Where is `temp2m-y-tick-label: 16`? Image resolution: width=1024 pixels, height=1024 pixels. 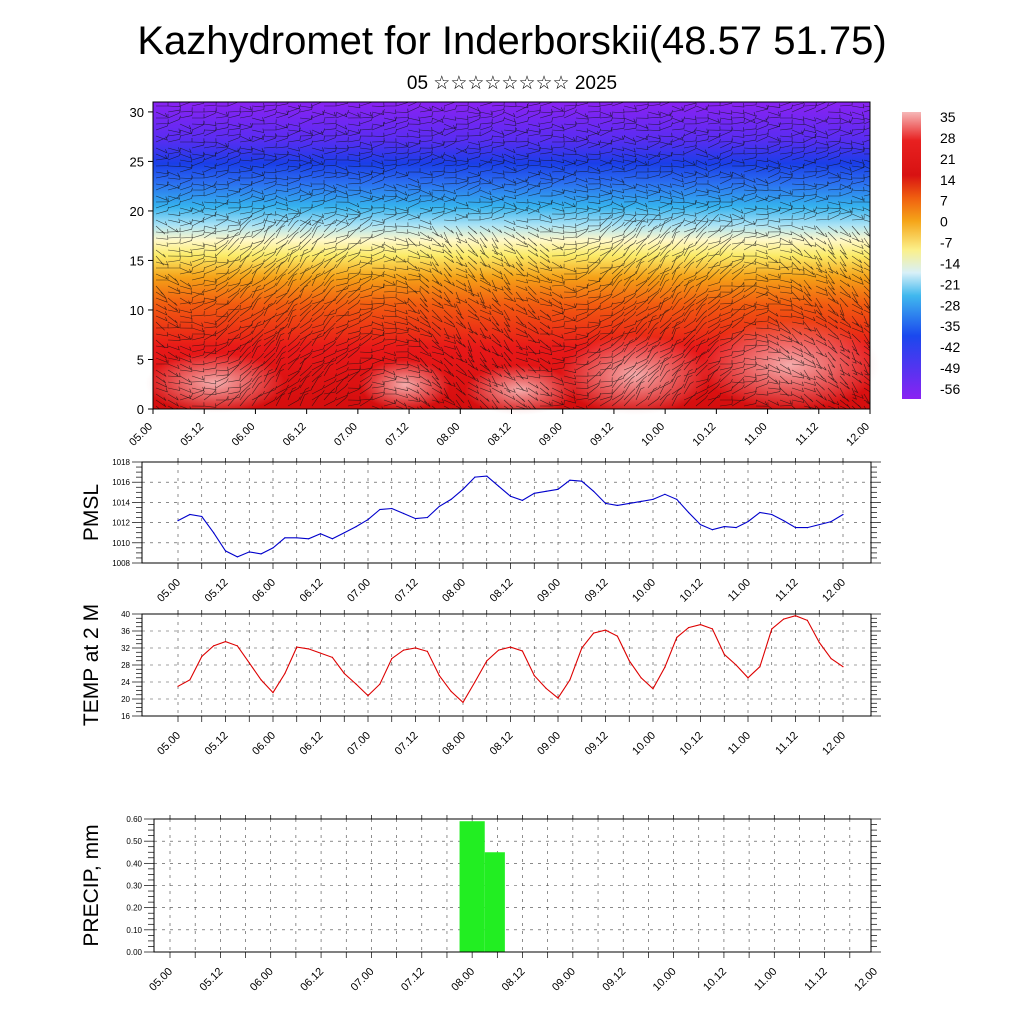 temp2m-y-tick-label: 16 is located at coordinates (125, 716).